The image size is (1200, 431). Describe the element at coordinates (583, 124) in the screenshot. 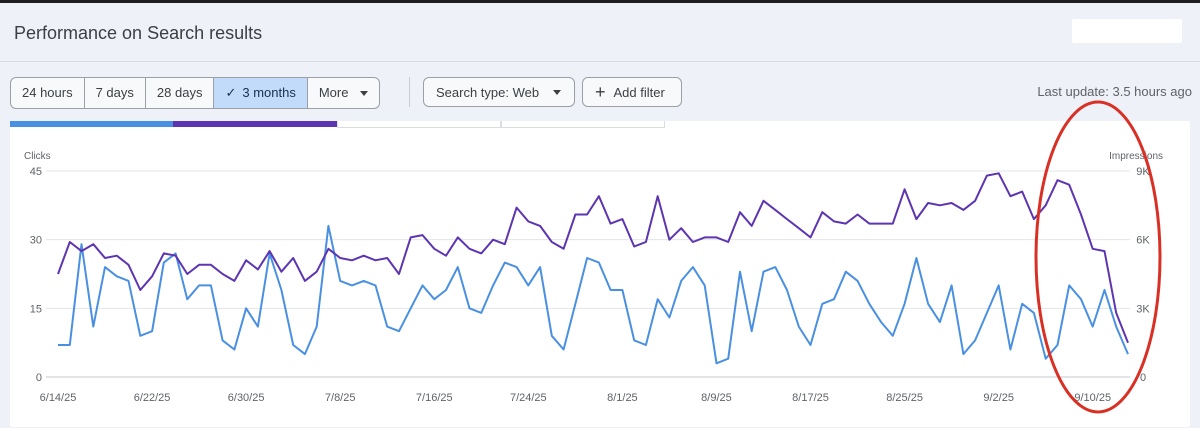

I see `position-metric-tab` at that location.